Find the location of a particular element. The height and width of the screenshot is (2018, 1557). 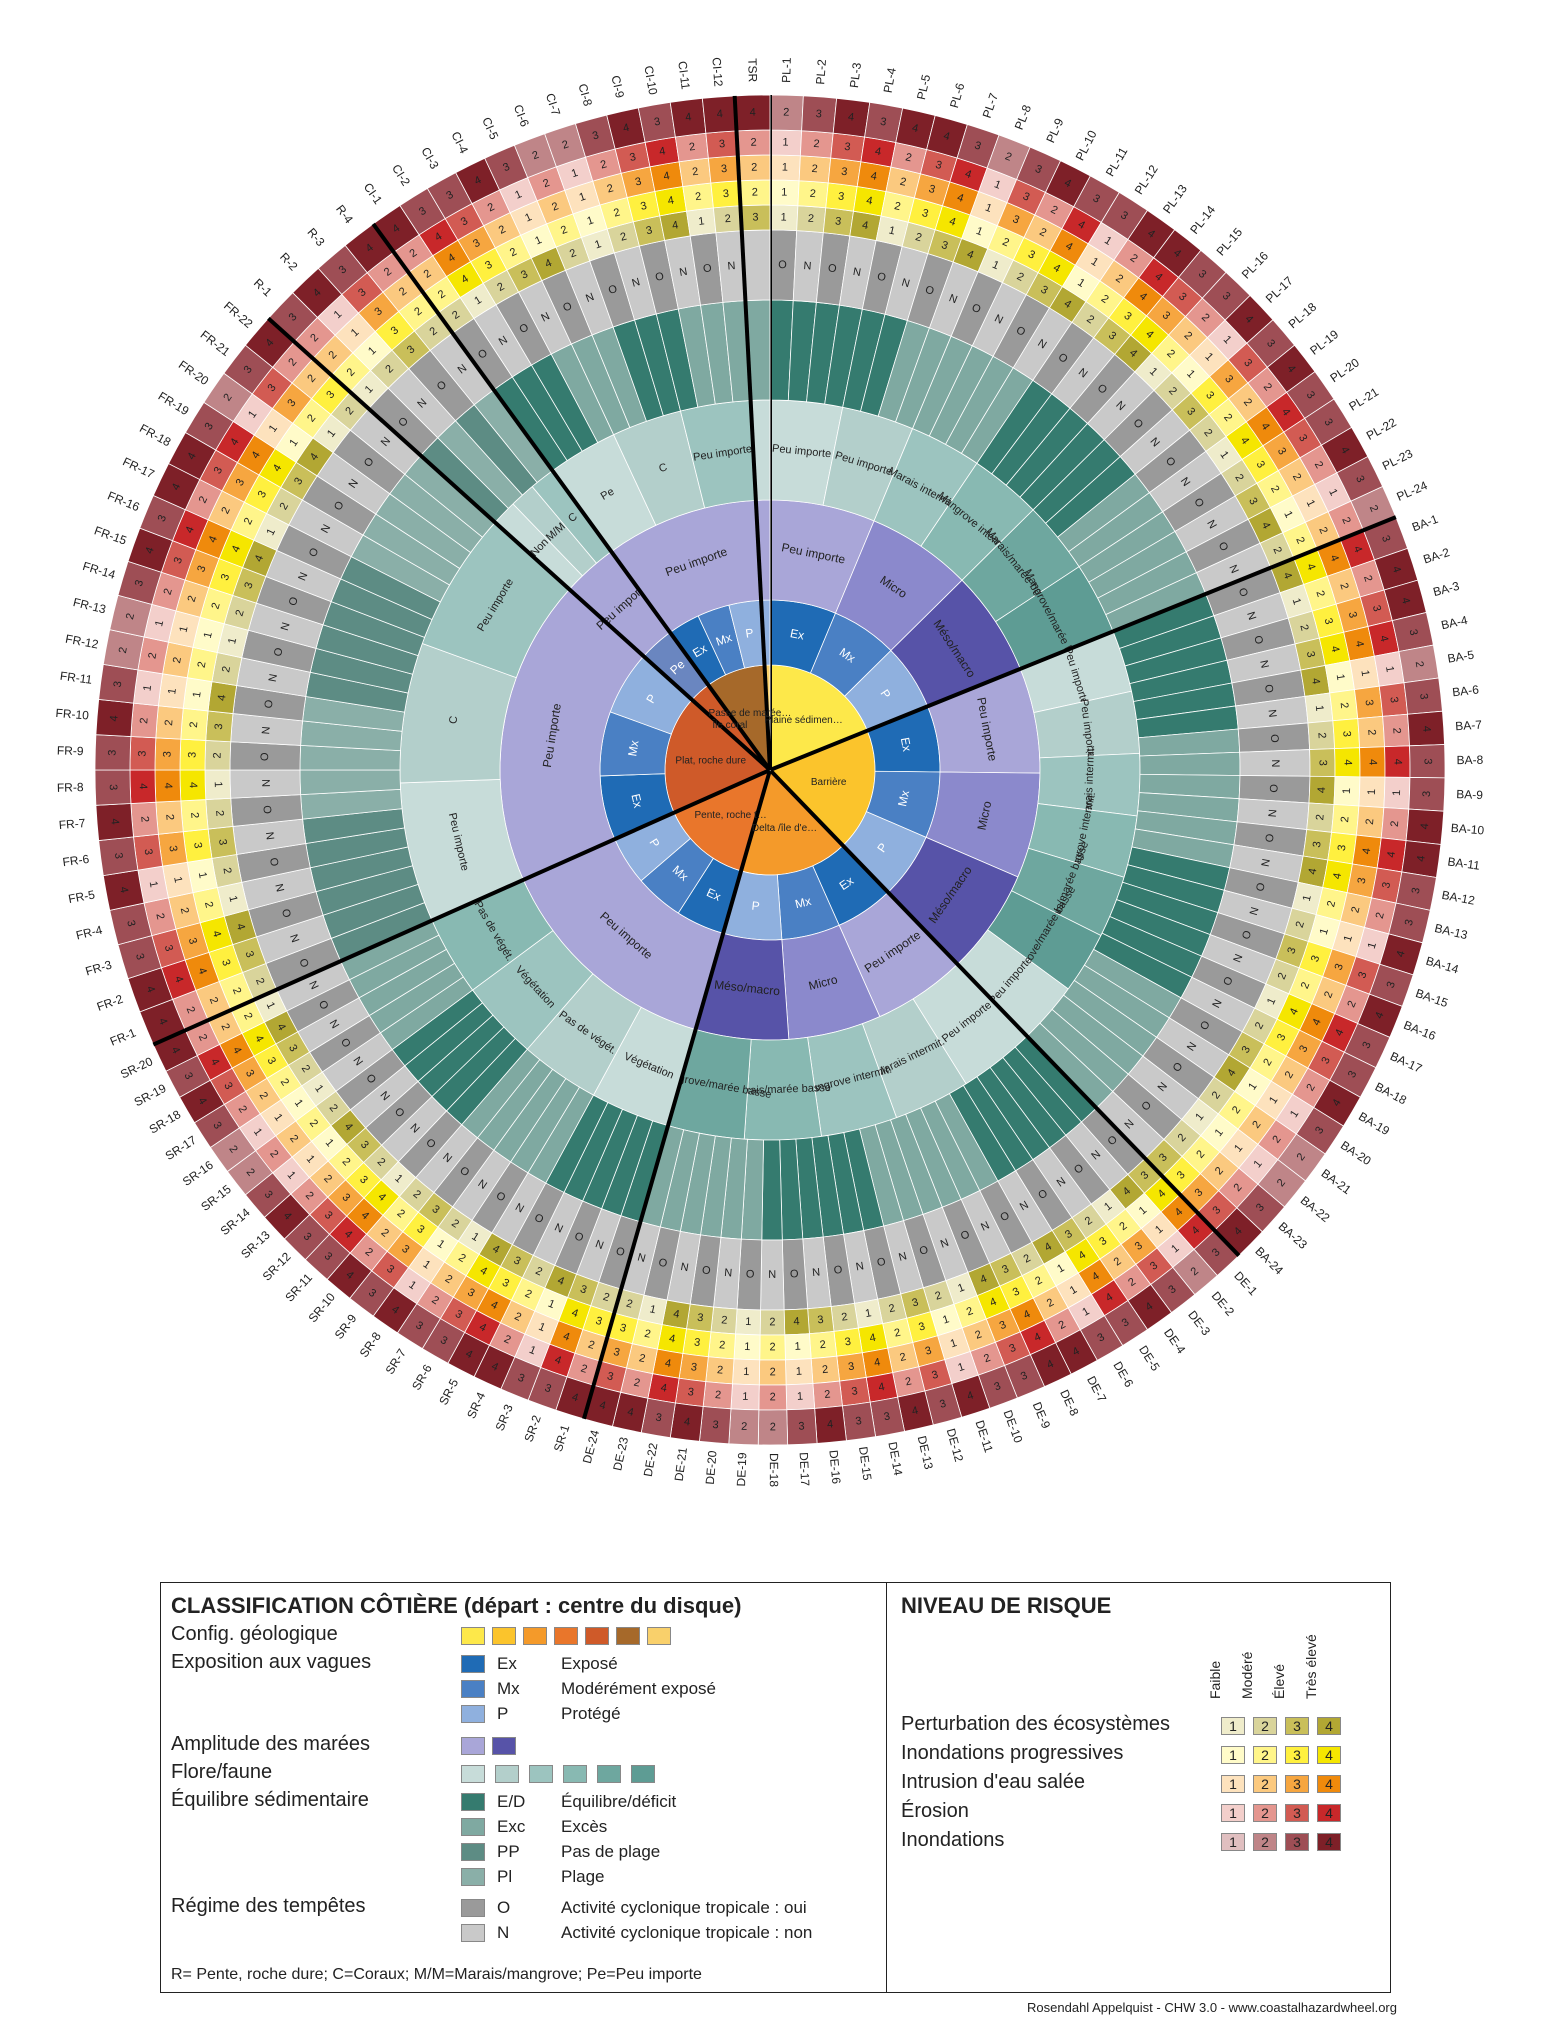

risk-row-label: Érosion is located at coordinates (935, 1811).